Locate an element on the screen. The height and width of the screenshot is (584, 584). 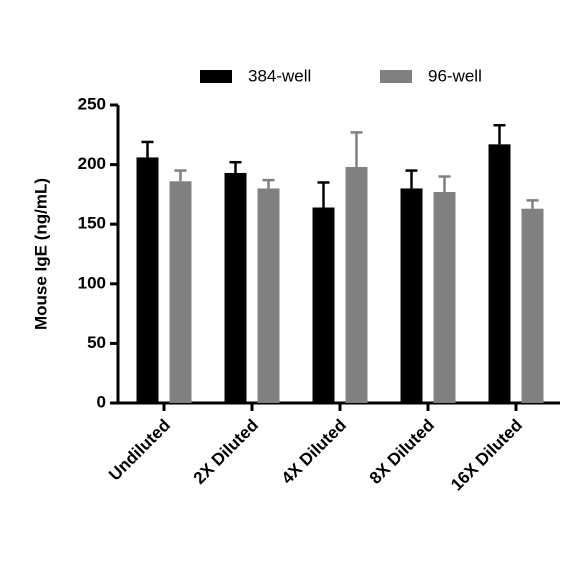
y-tick-label: 150 is located at coordinates (92, 223).